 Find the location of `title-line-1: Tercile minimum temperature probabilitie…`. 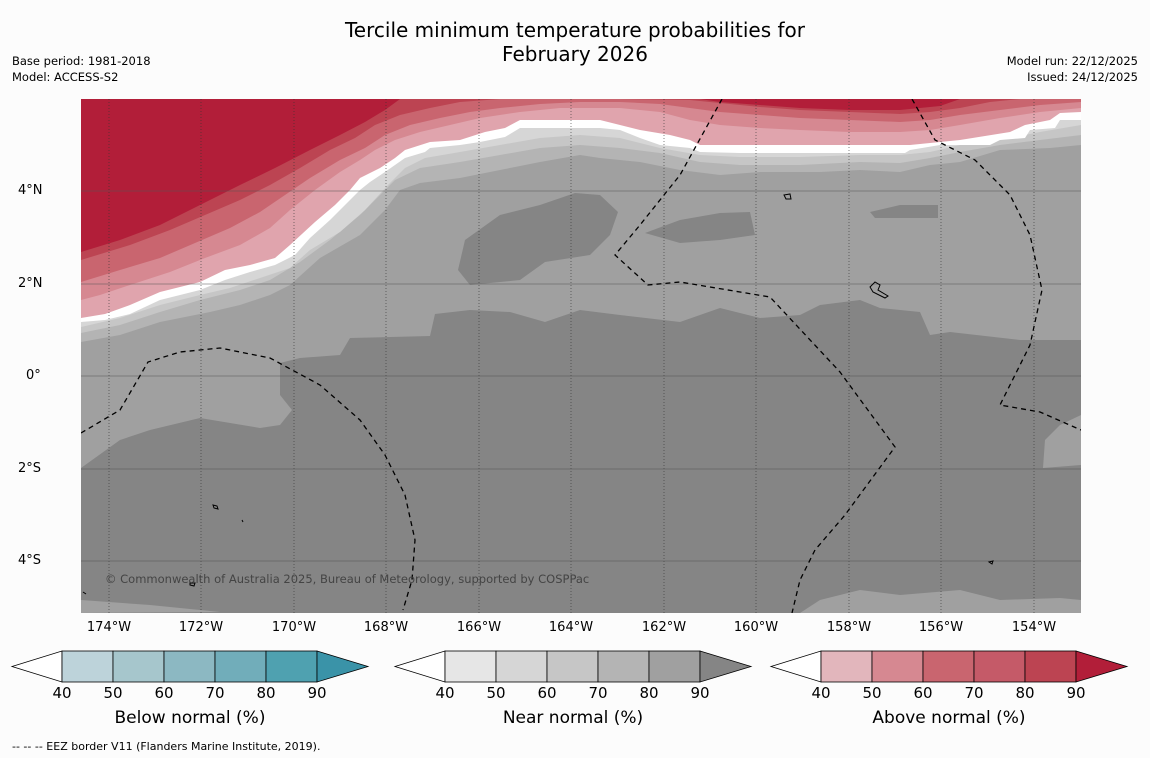

title-line-1: Tercile minimum temperature probabilitie… is located at coordinates (575, 30).